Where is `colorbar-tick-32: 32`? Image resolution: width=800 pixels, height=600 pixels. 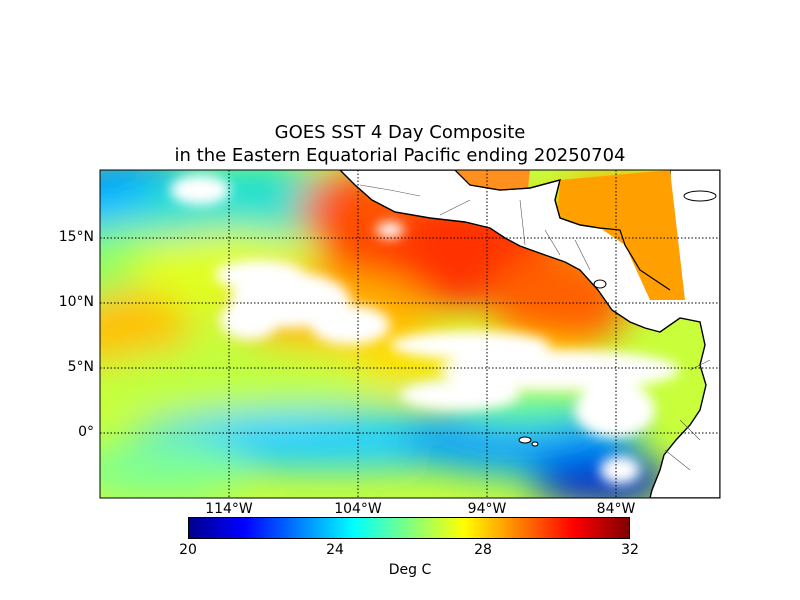
colorbar-tick-32: 32 is located at coordinates (630, 550).